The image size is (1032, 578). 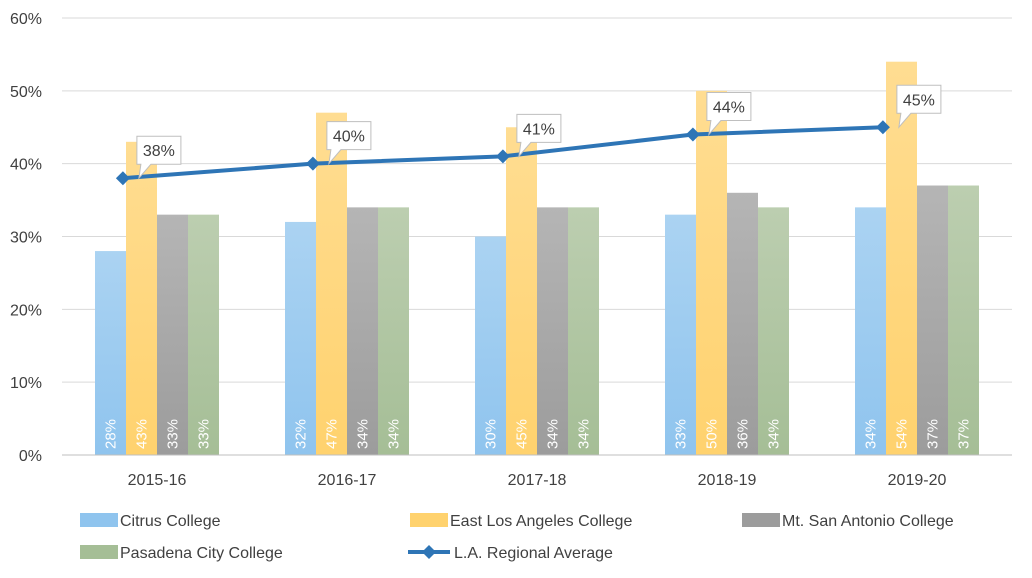 I want to click on x-tick-label: 2017-18, so click(x=537, y=480).